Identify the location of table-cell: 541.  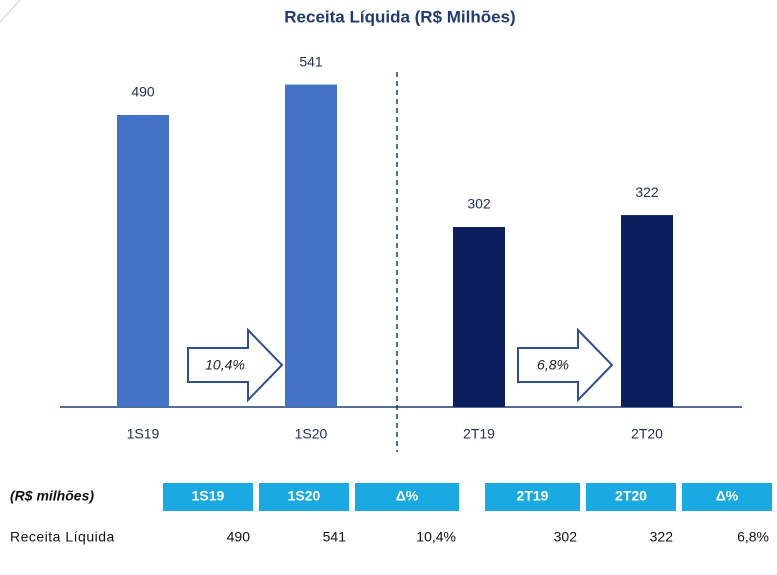
(335, 537).